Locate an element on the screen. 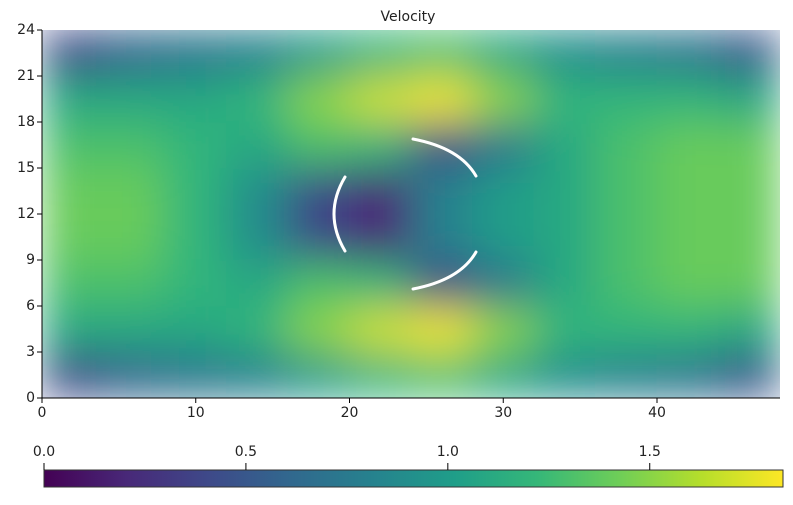 The height and width of the screenshot is (505, 793). x-tick-label: 0 is located at coordinates (42, 413).